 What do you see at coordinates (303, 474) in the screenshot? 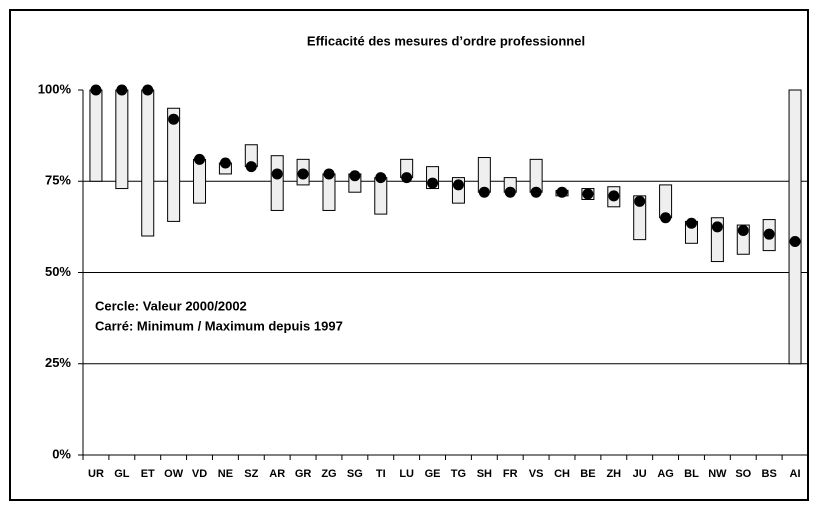
I see `x-tick-label: GR` at bounding box center [303, 474].